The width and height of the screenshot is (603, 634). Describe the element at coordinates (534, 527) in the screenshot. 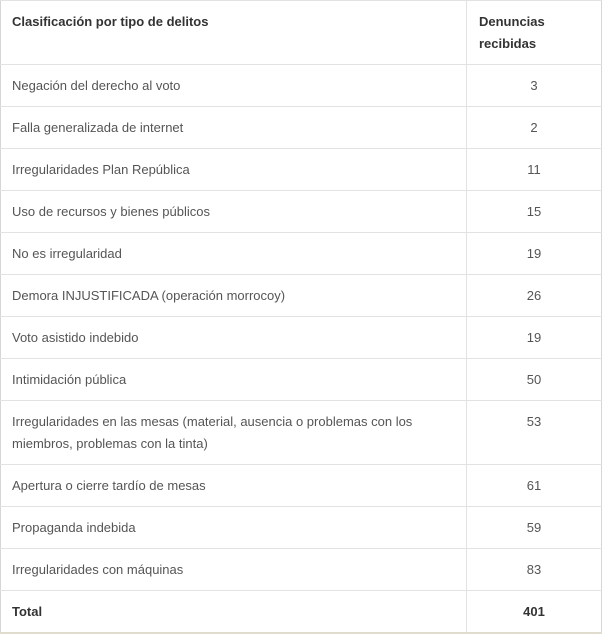

I see `row-value: 59` at that location.